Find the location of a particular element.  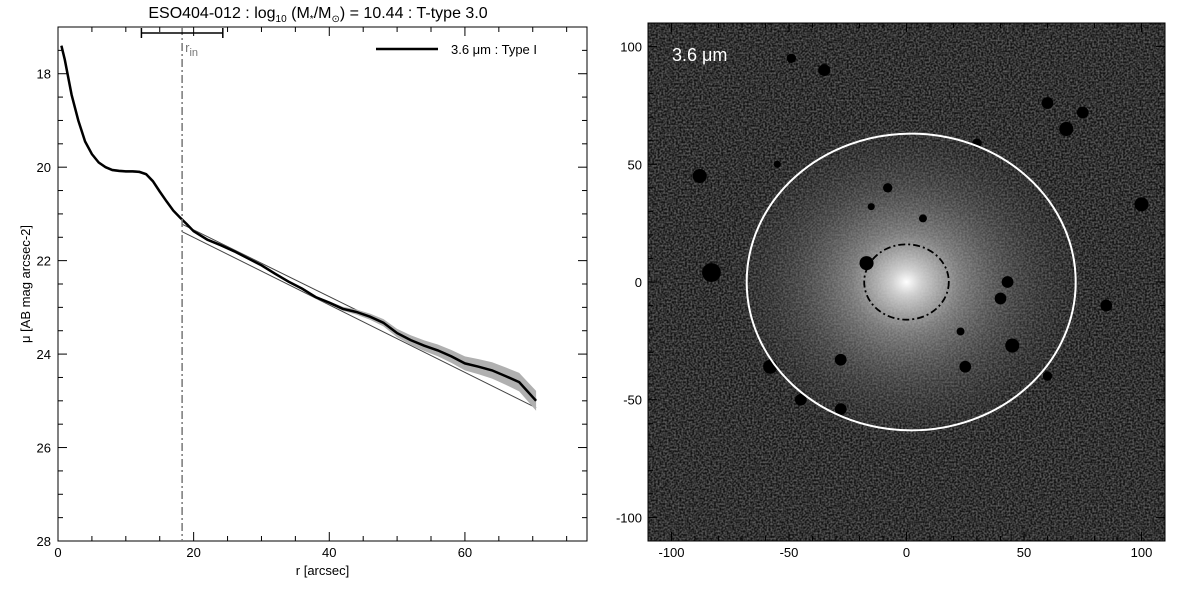

img-x-tick-label: 50 is located at coordinates (1024, 552).